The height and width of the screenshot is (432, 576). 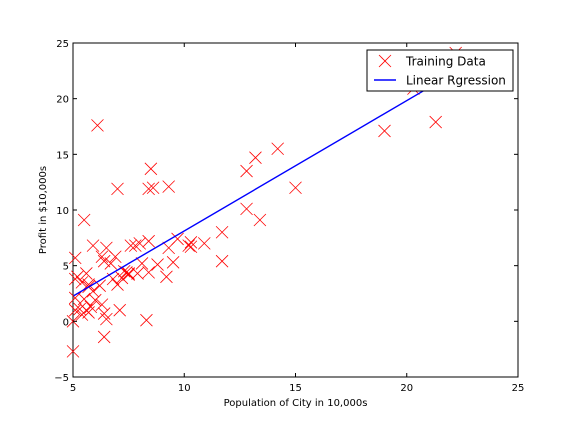 I want to click on y-tick-label: 25, so click(x=62, y=44).